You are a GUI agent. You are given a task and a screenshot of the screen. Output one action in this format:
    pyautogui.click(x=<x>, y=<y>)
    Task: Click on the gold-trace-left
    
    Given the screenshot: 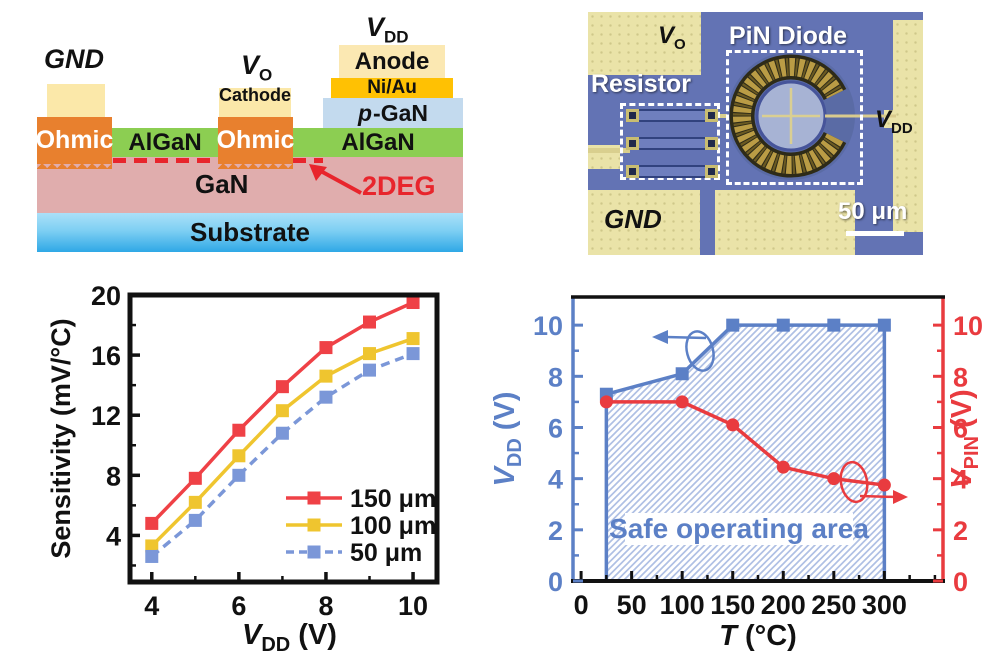 What is the action you would take?
    pyautogui.click(x=609, y=150)
    